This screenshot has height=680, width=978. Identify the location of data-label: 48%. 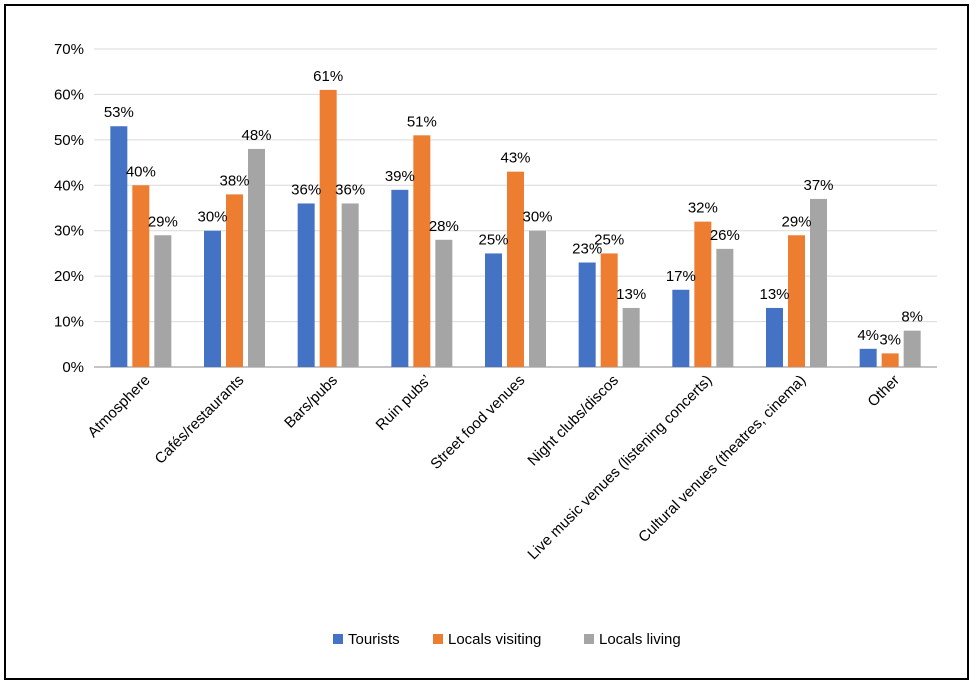
(256, 135).